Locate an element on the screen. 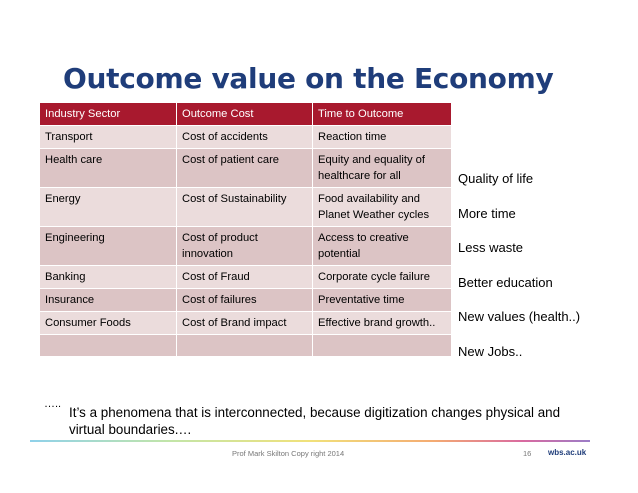 This screenshot has height=493, width=638. table-cell: Engineering is located at coordinates (108, 246).